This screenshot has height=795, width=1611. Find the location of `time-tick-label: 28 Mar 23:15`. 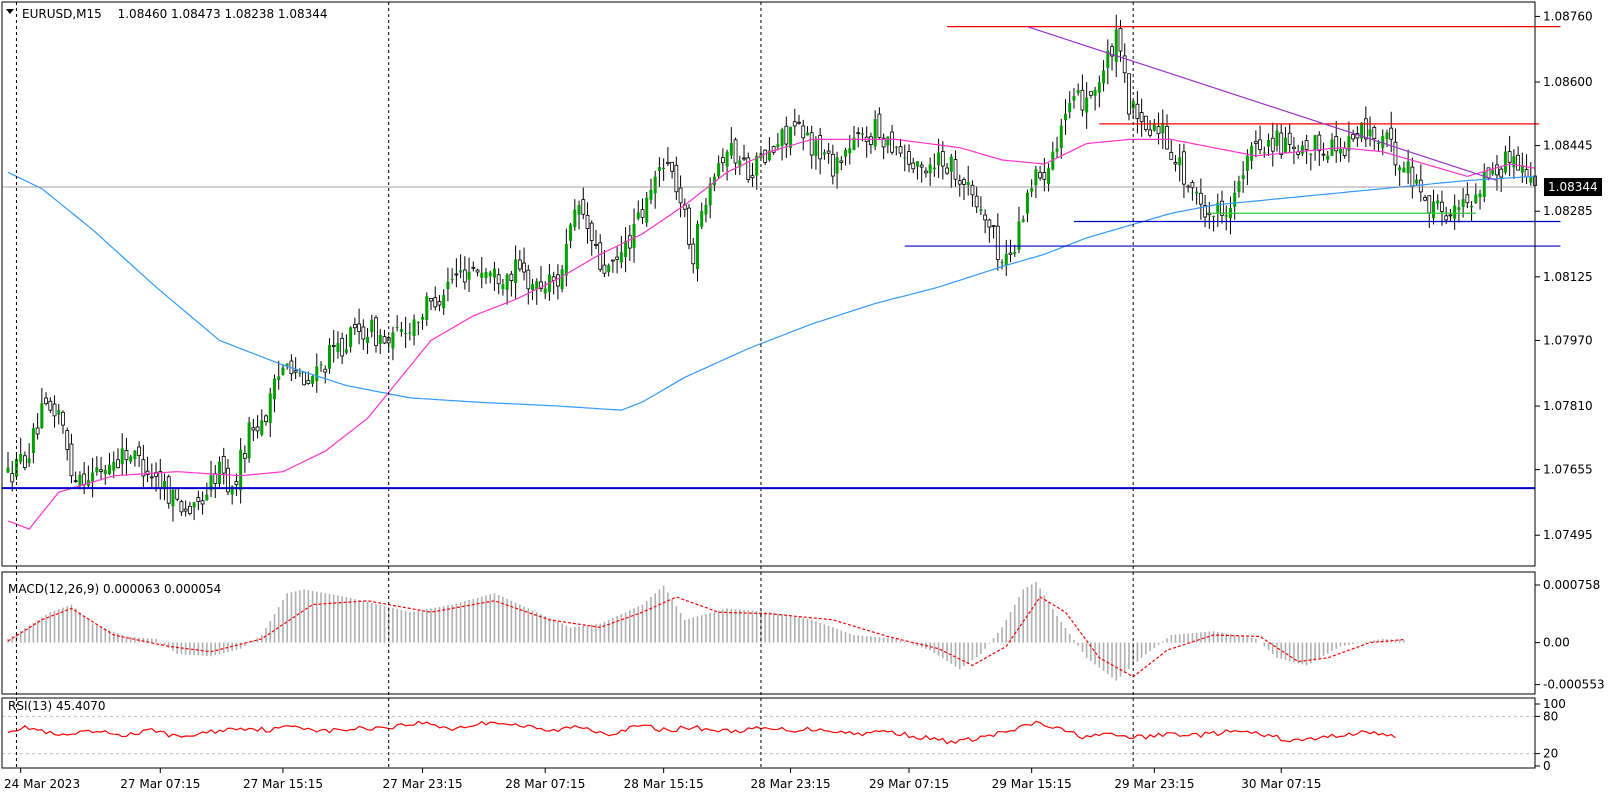

time-tick-label: 28 Mar 23:15 is located at coordinates (791, 784).